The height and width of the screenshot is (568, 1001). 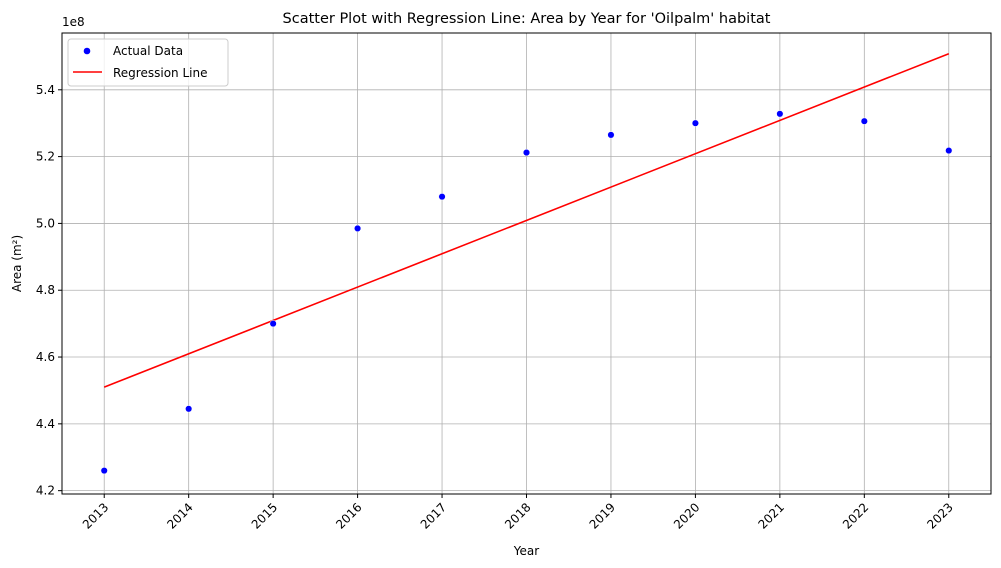 What do you see at coordinates (73, 22) in the screenshot?
I see `y-axis-offset-label: 1e8` at bounding box center [73, 22].